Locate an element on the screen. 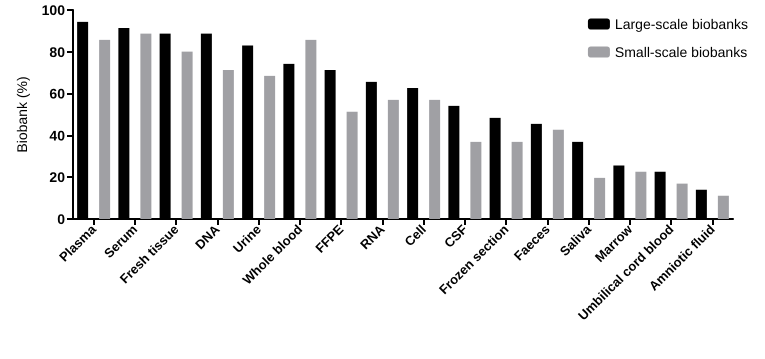 The height and width of the screenshot is (359, 765). x-tick-label: Cell is located at coordinates (415, 236).